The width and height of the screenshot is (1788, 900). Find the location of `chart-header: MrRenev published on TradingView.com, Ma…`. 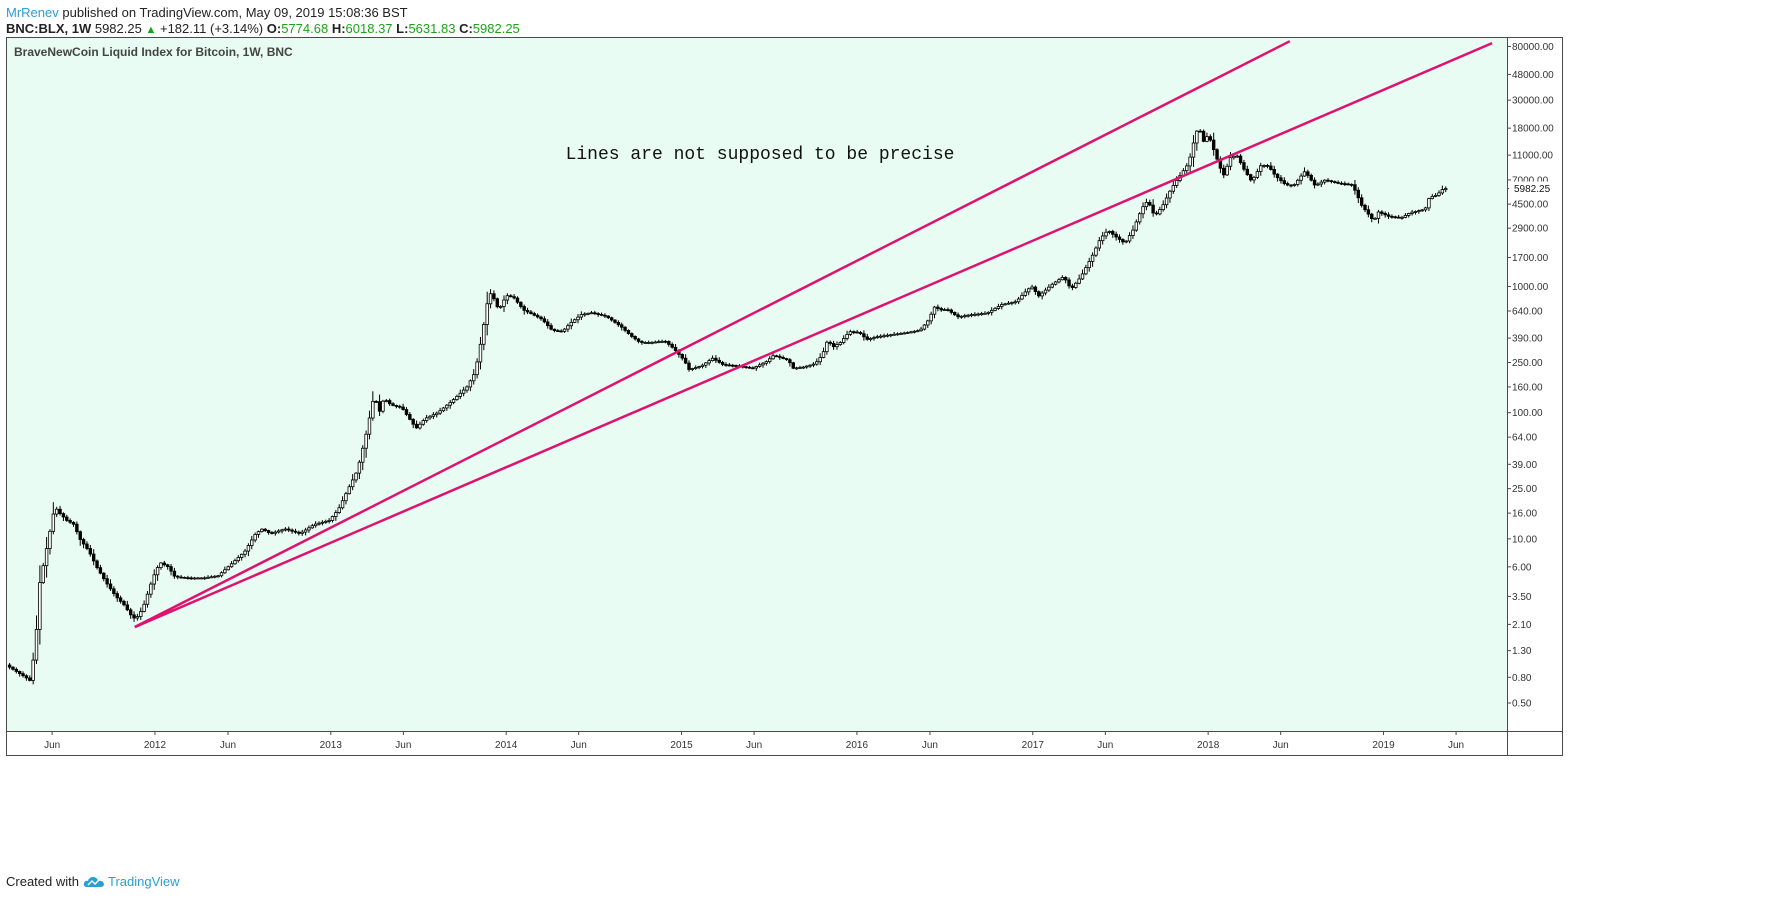

chart-header: MrRenev published on TradingView.com, Ma… is located at coordinates (263, 21).